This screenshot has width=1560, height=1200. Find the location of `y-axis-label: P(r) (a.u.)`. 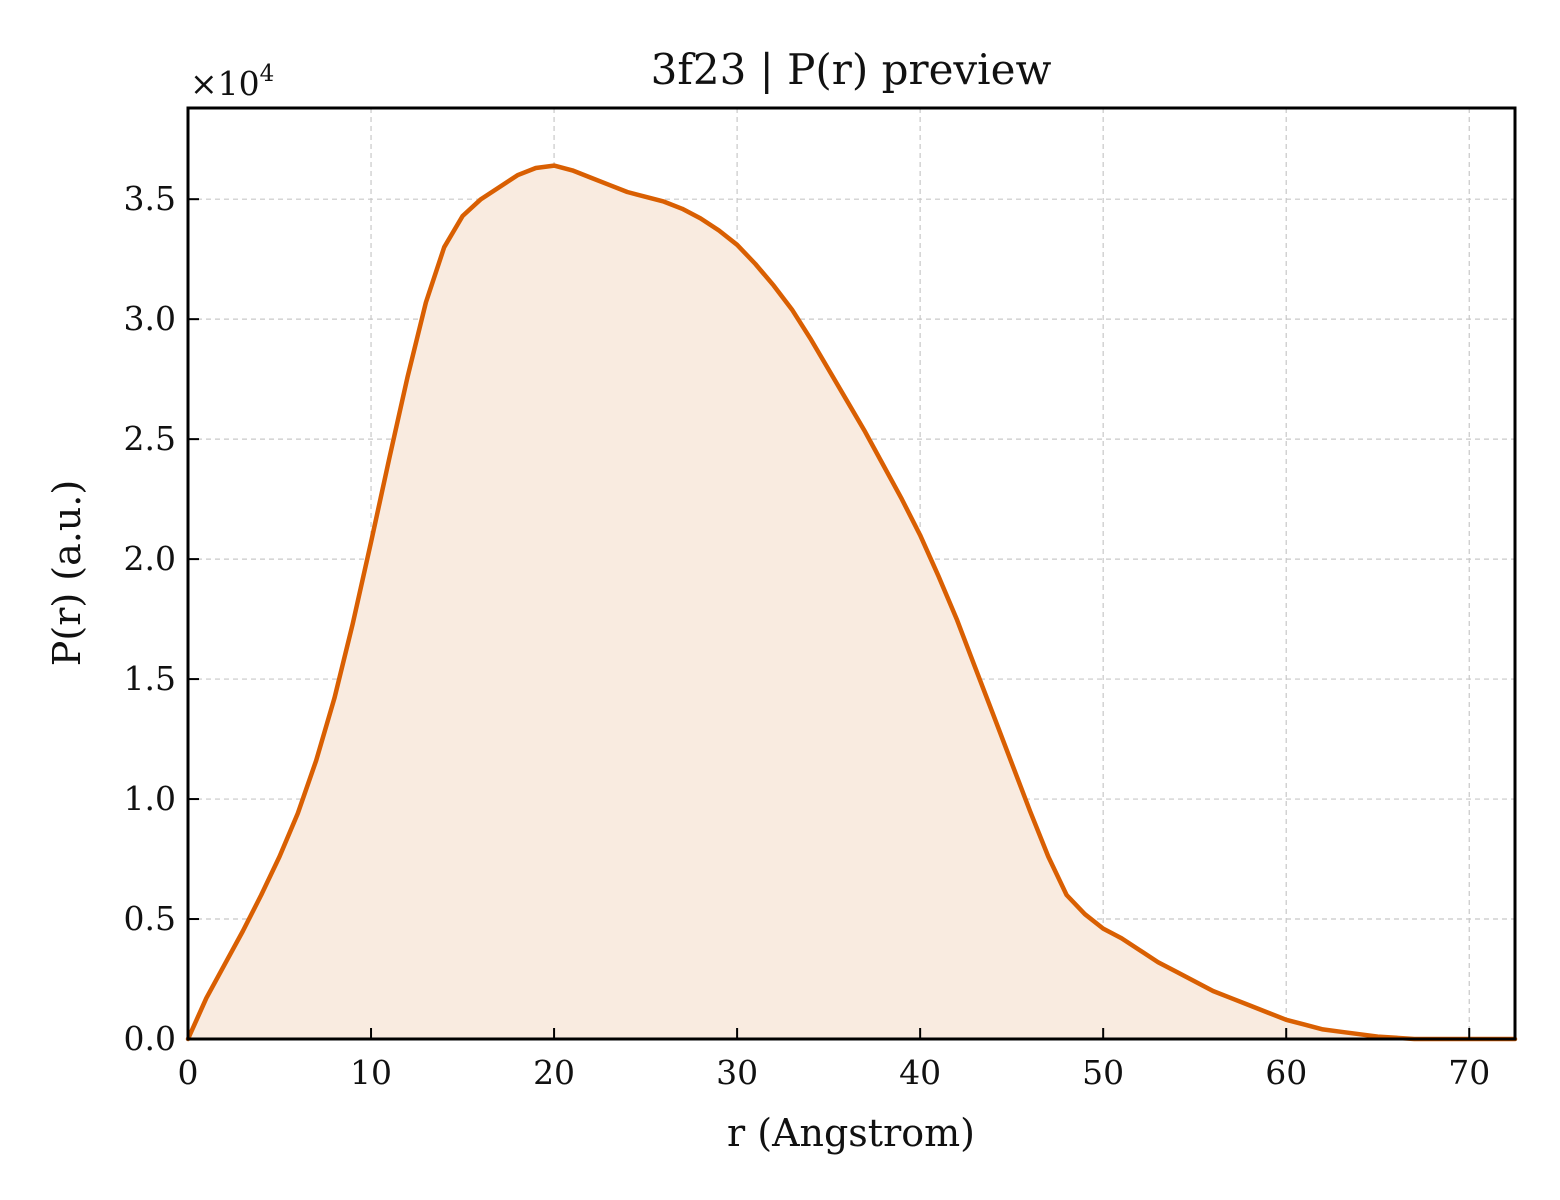

y-axis-label: P(r) (a.u.) is located at coordinates (67, 573).